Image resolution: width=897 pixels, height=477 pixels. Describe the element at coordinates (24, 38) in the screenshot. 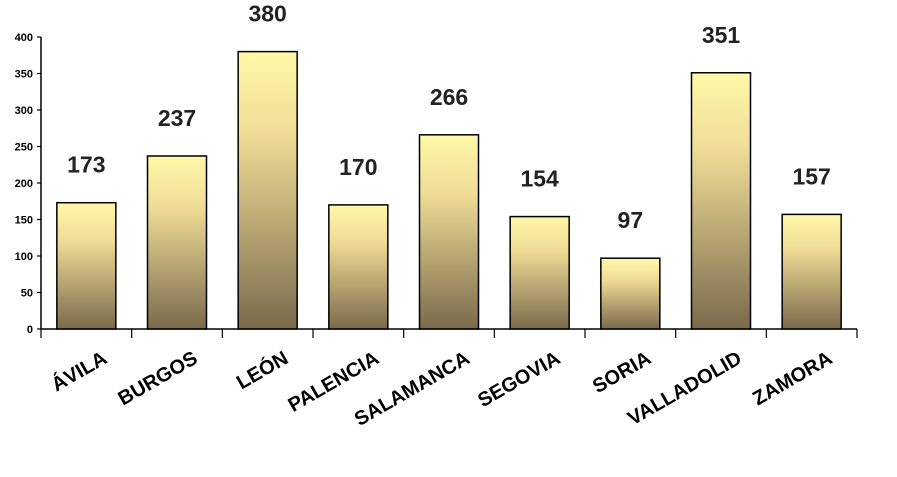

I see `y-tick-label: 400` at that location.